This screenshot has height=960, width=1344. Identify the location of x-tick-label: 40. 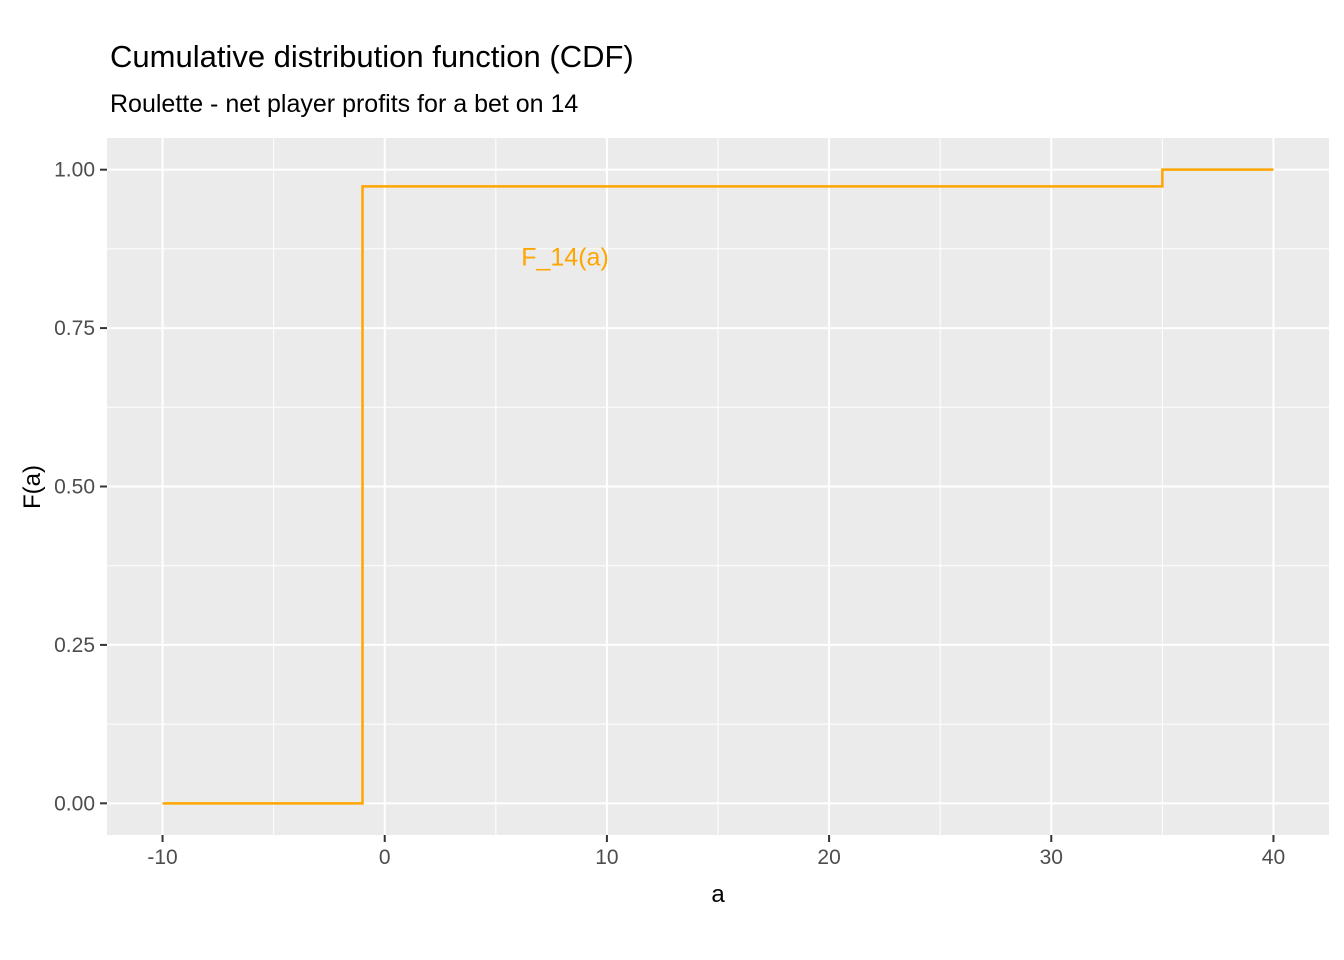
(1273, 857).